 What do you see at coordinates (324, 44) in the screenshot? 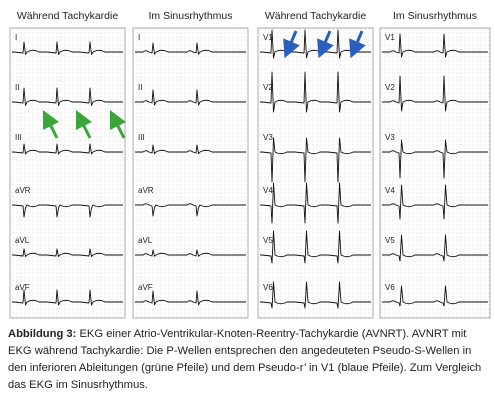
I see `blue-arrows` at bounding box center [324, 44].